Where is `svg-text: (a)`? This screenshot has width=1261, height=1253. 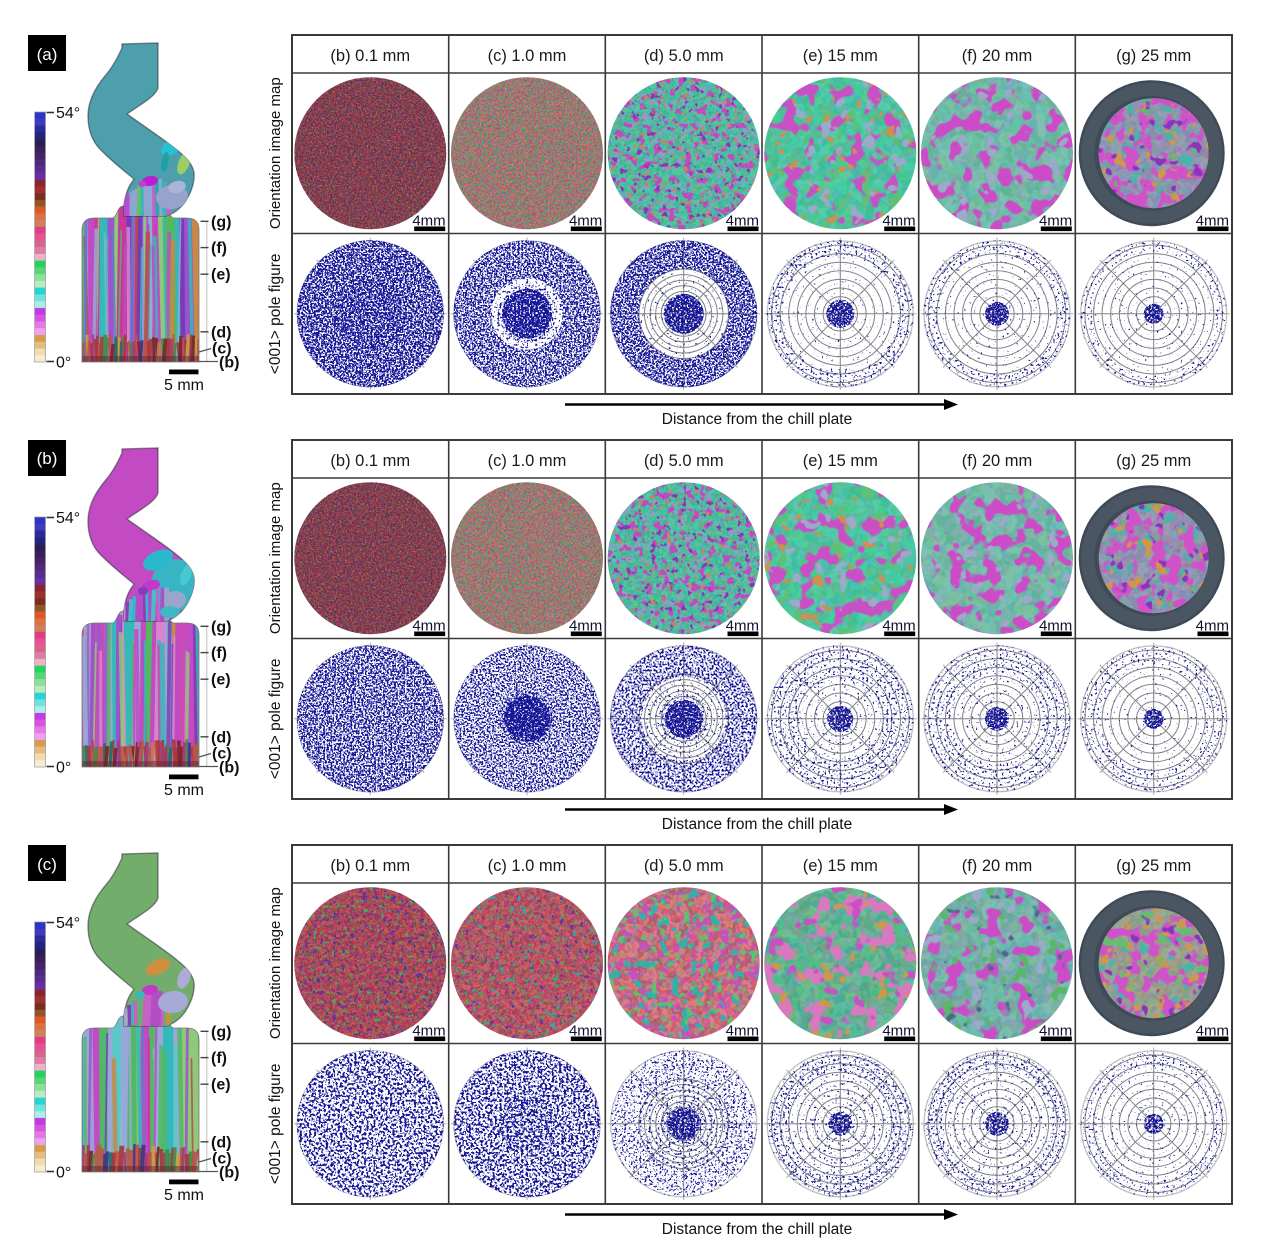
svg-text: (a) is located at coordinates (47, 54).